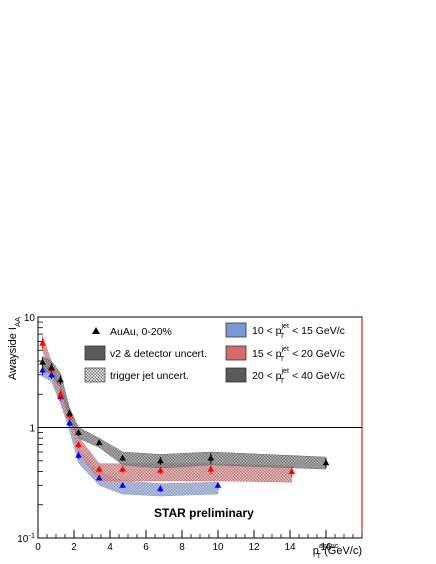  I want to click on x-axis-title: passoc T (GeV/c), so click(337, 550).